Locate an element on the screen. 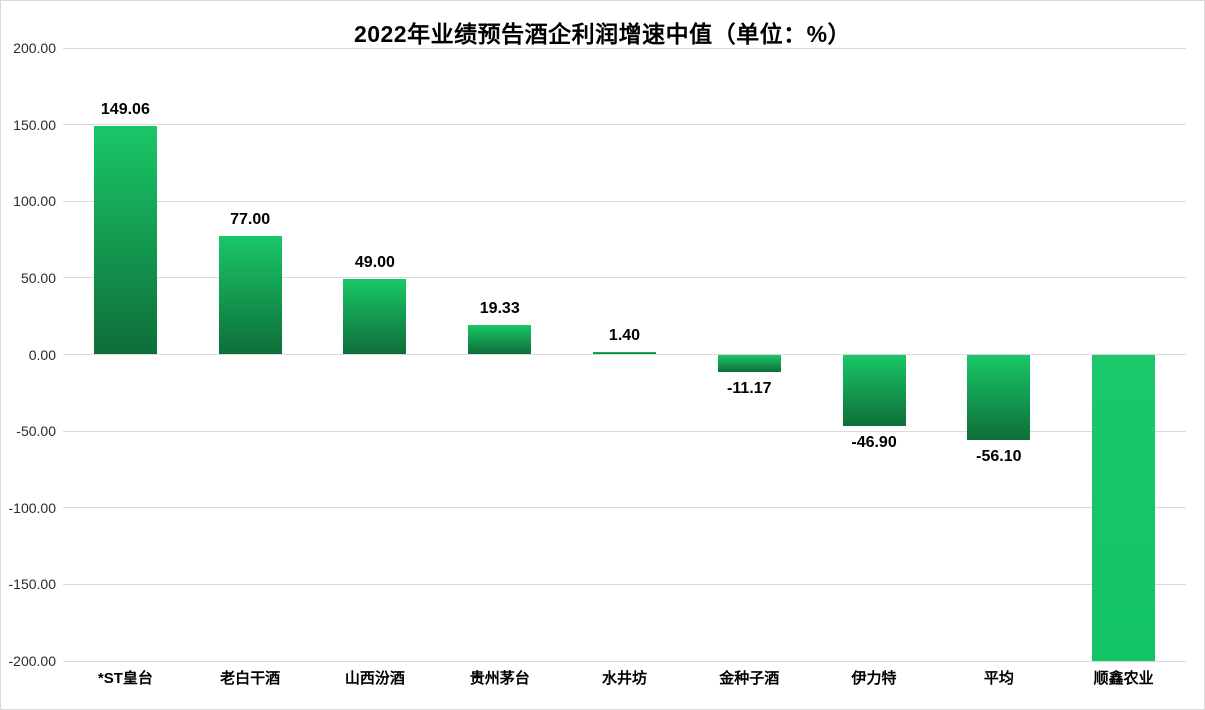 Image resolution: width=1205 pixels, height=710 pixels. category-label: 老白干酒 is located at coordinates (250, 678).